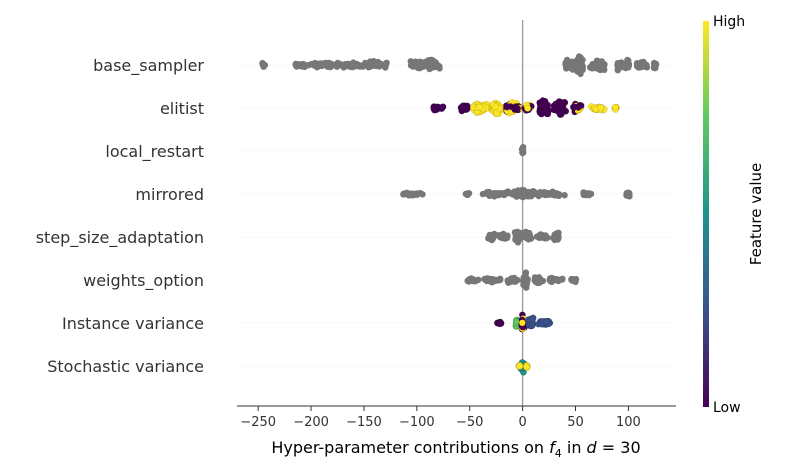 This screenshot has width=800, height=470. What do you see at coordinates (727, 408) in the screenshot?
I see `colorbar-low-label: Low` at bounding box center [727, 408].